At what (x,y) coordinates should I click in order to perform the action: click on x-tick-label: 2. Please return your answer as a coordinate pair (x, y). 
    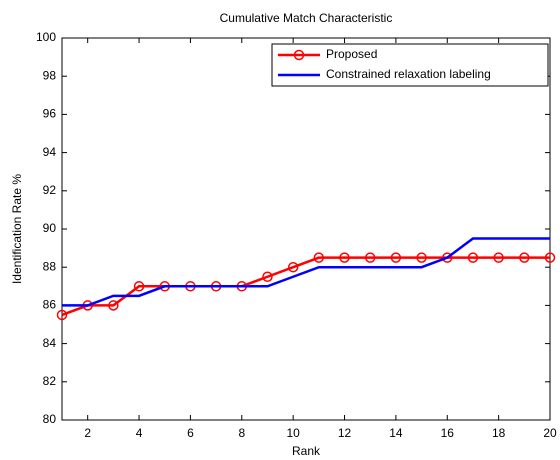
    Looking at the image, I should click on (87, 433).